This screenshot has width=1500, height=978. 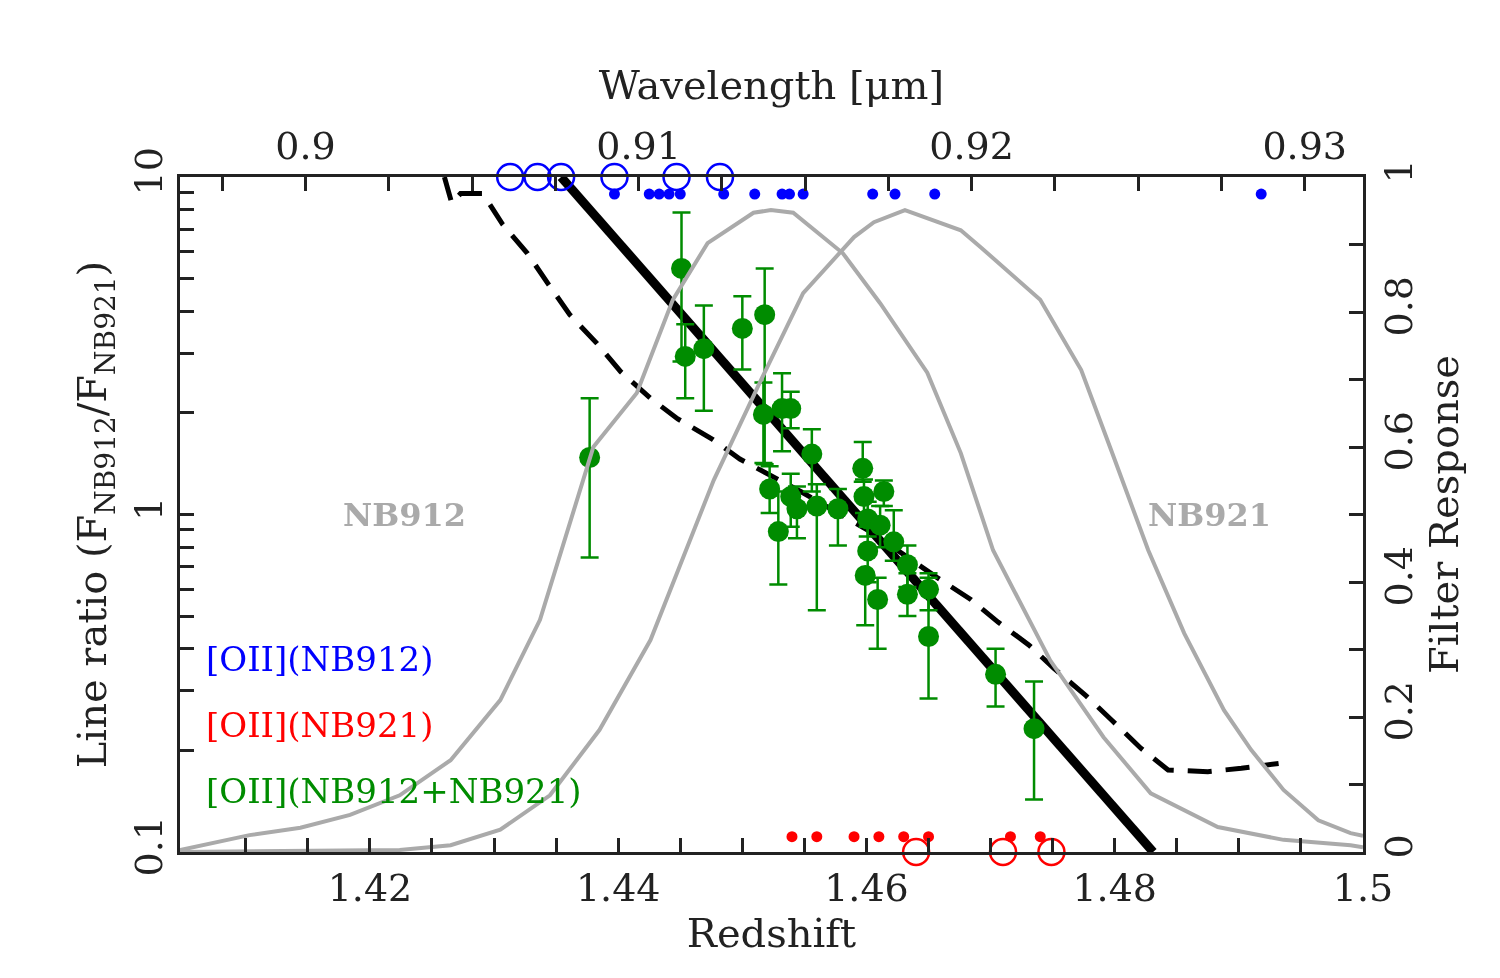 I want to click on y2-tick-label: 0.2, so click(x=1398, y=711).